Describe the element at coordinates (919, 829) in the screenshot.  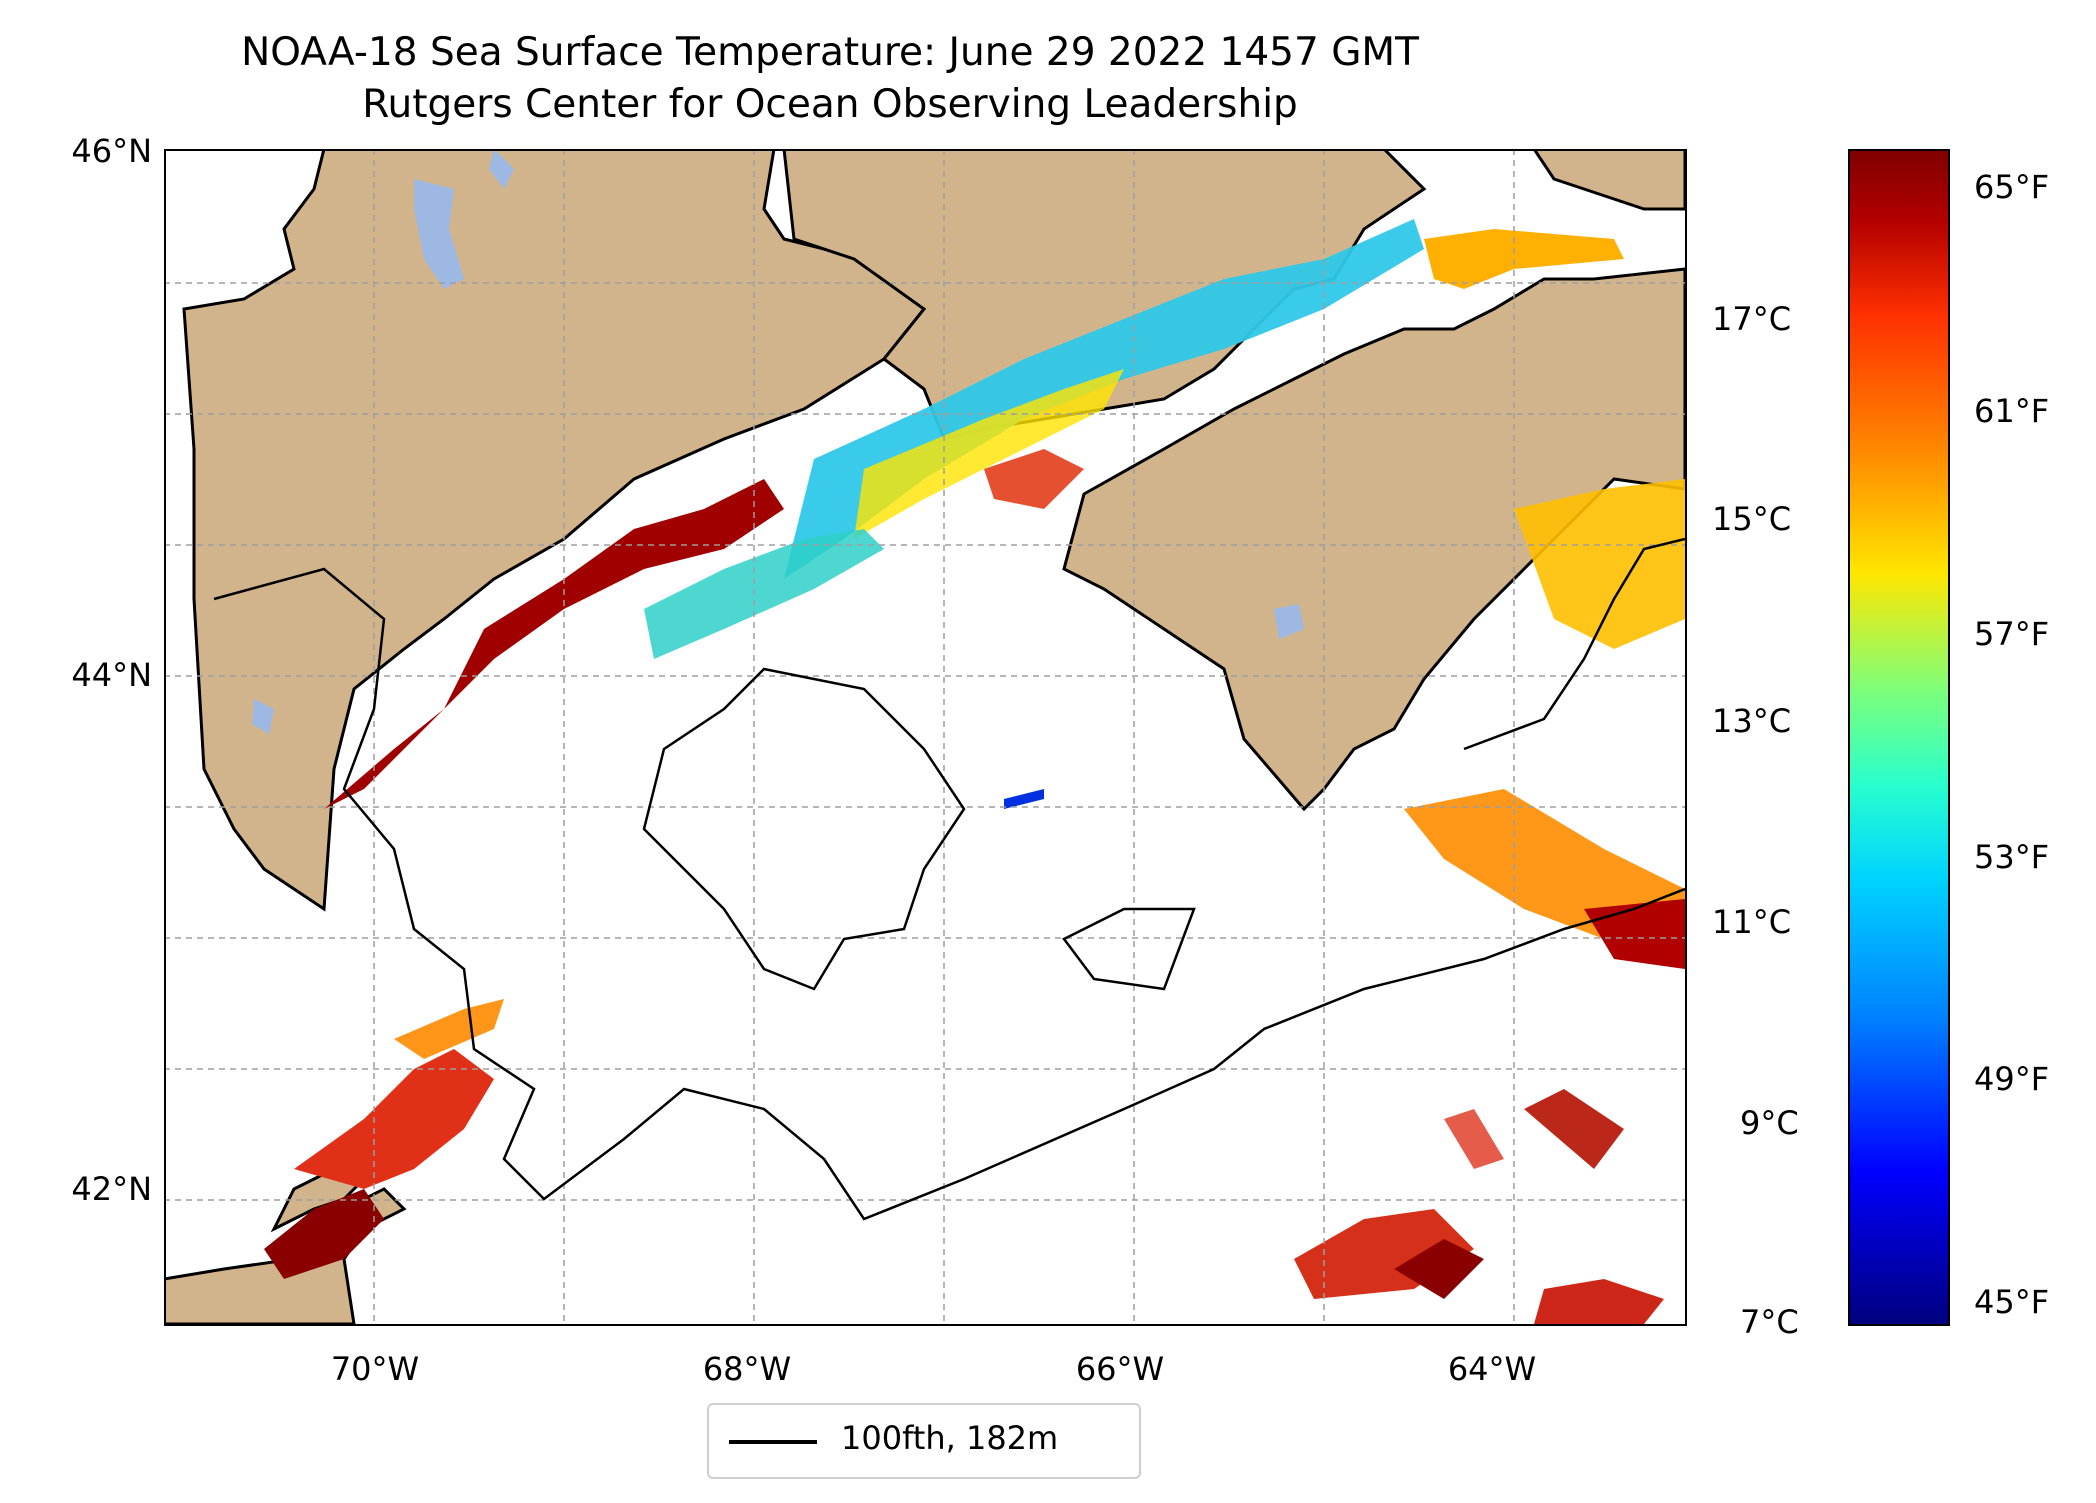
I see `isobath-banks` at that location.